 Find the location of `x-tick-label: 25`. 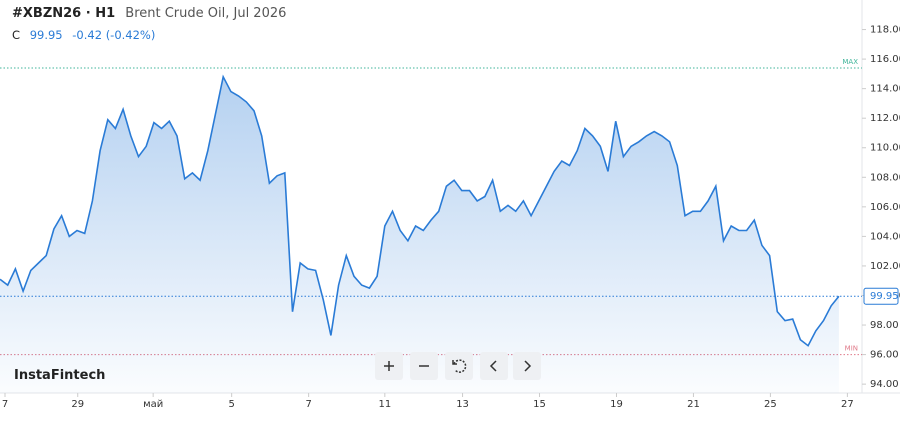

x-tick-label: 25 is located at coordinates (770, 404).